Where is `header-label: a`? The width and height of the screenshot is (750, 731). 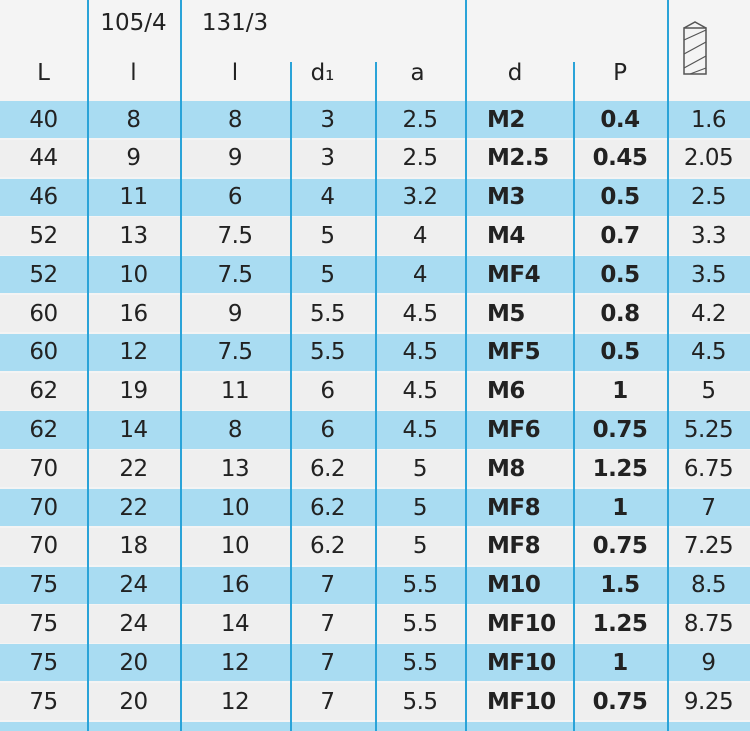 header-label: a is located at coordinates (417, 73).